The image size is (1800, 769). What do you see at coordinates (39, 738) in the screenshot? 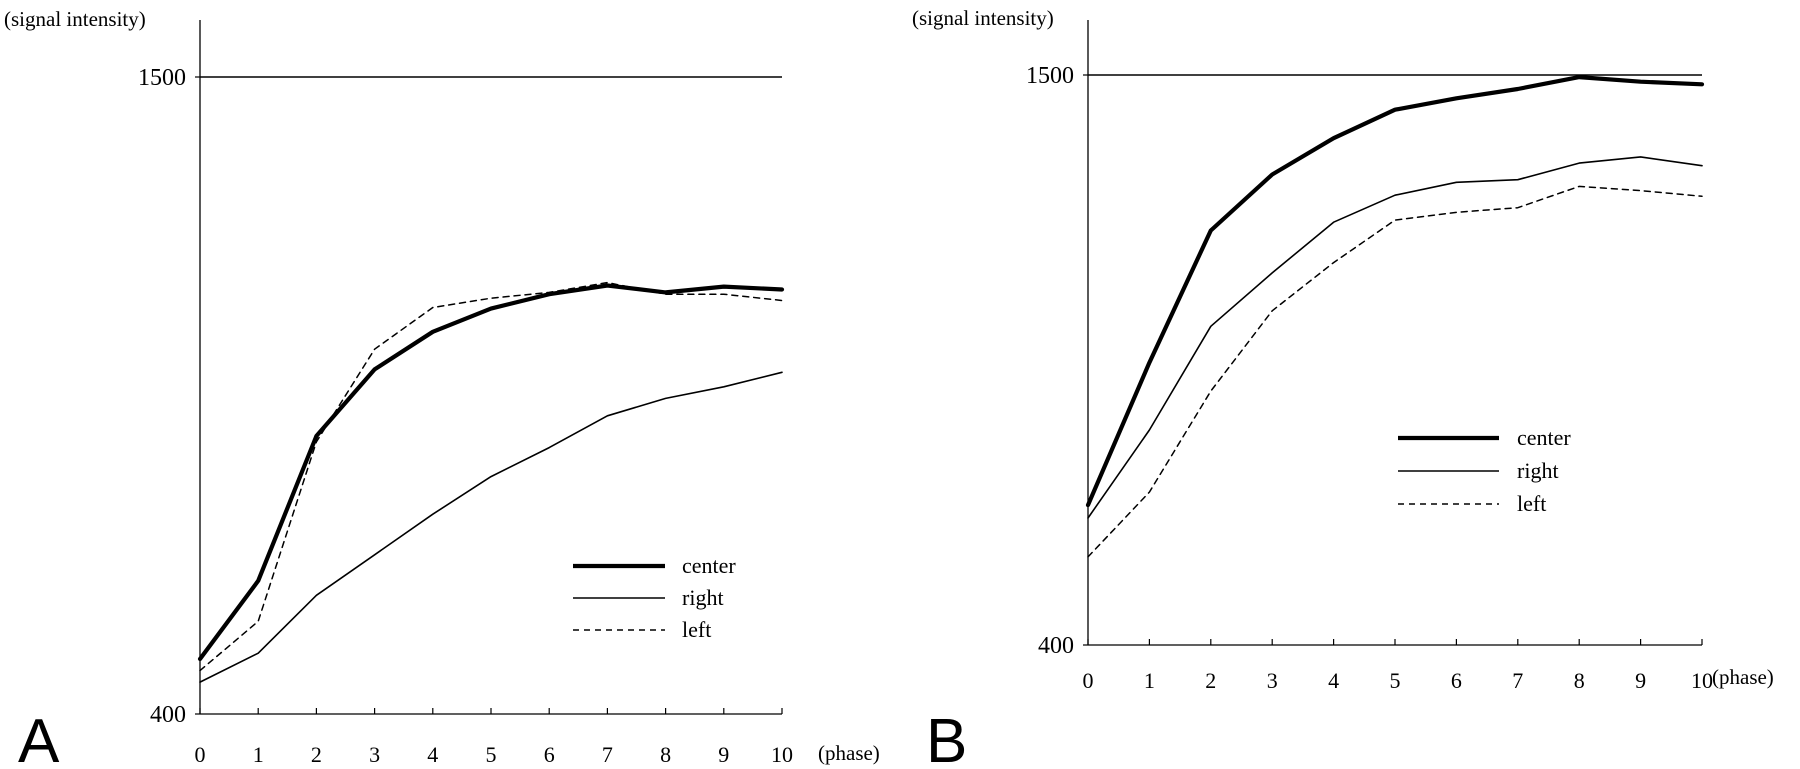
I see `panel-label: A` at bounding box center [39, 738].